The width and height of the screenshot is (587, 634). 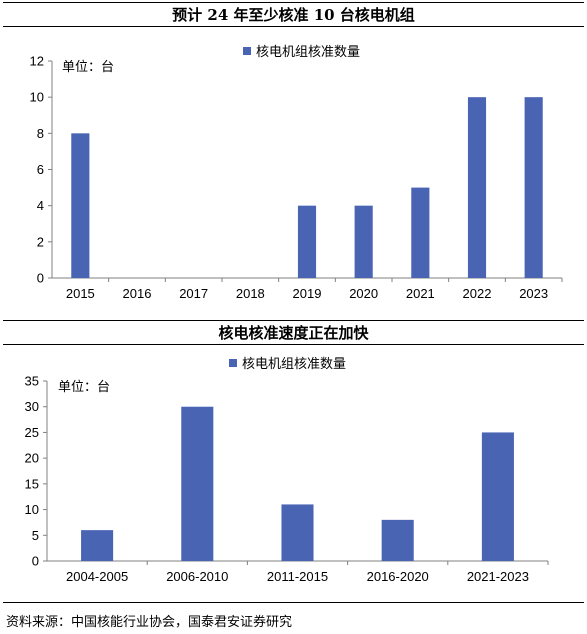 What do you see at coordinates (247, 51) in the screenshot?
I see `chart1-legend-swatch` at bounding box center [247, 51].